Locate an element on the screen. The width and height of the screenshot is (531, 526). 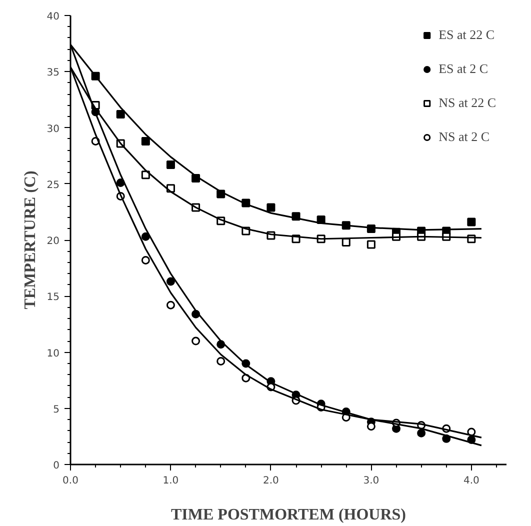
x-tick-label: 1.0 is located at coordinates (170, 481).